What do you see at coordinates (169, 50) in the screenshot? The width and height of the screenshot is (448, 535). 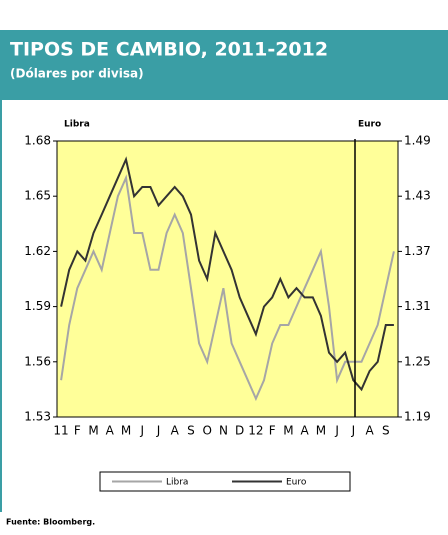 I see `chart-title: TIPOS DE CAMBIO, 2011-2012` at bounding box center [169, 50].